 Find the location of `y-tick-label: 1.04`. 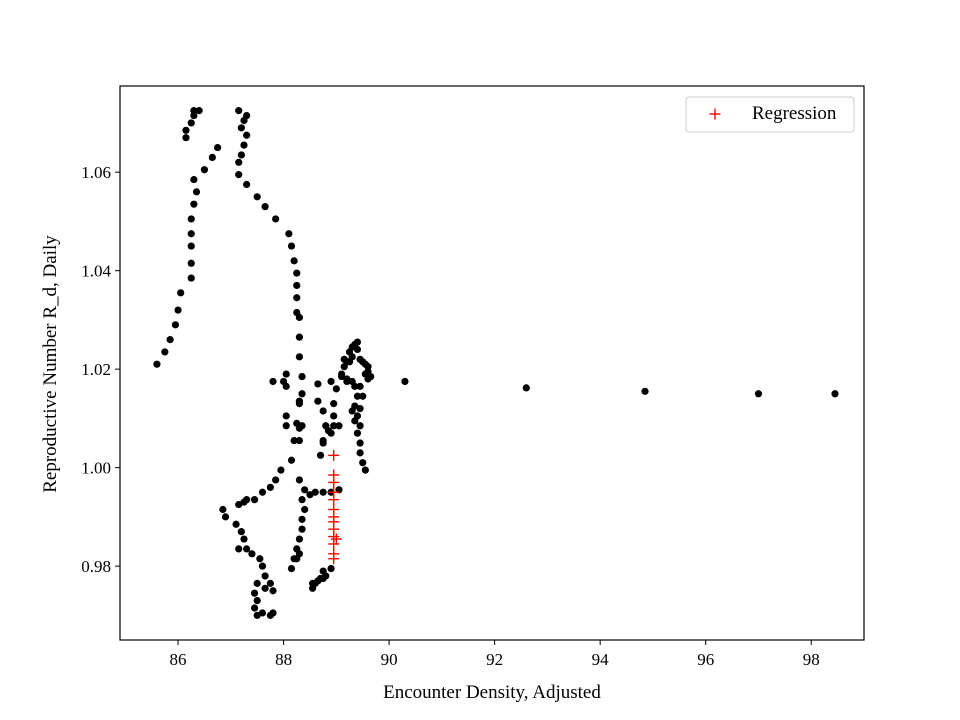

y-tick-label: 1.04 is located at coordinates (96, 271).